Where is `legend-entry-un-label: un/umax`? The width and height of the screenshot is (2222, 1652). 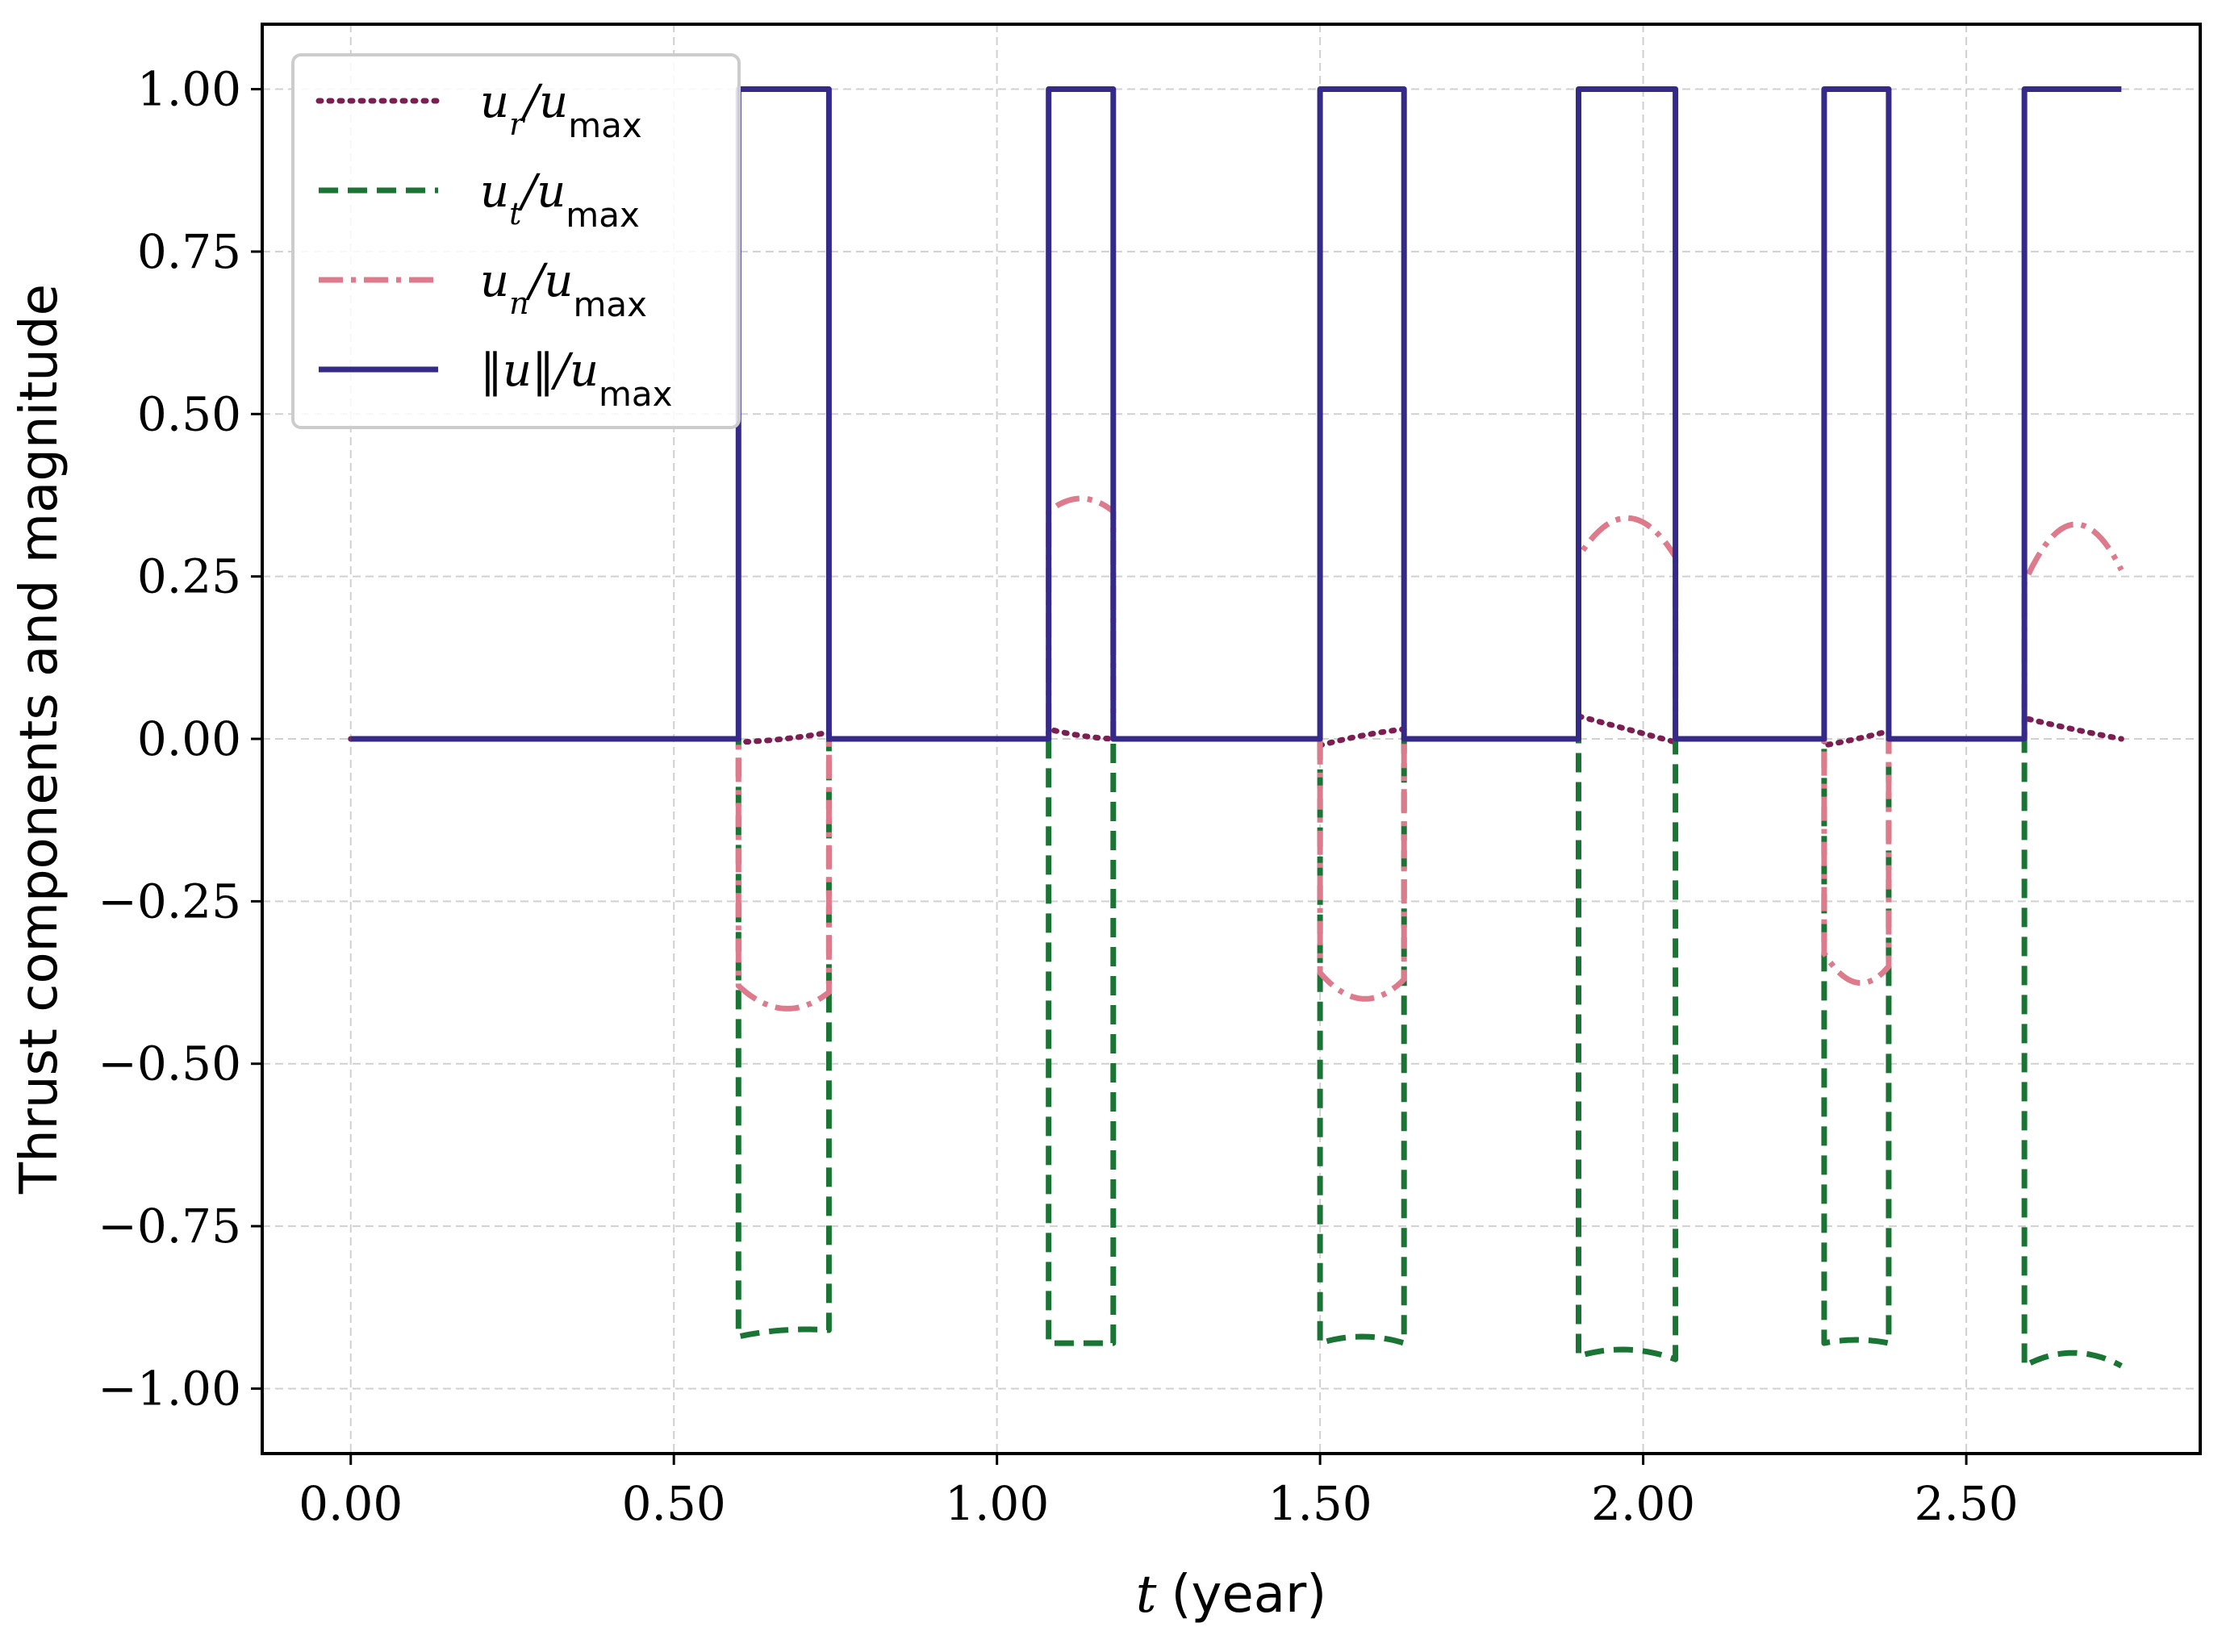 legend-entry-un-label: un/umax is located at coordinates (563, 289).